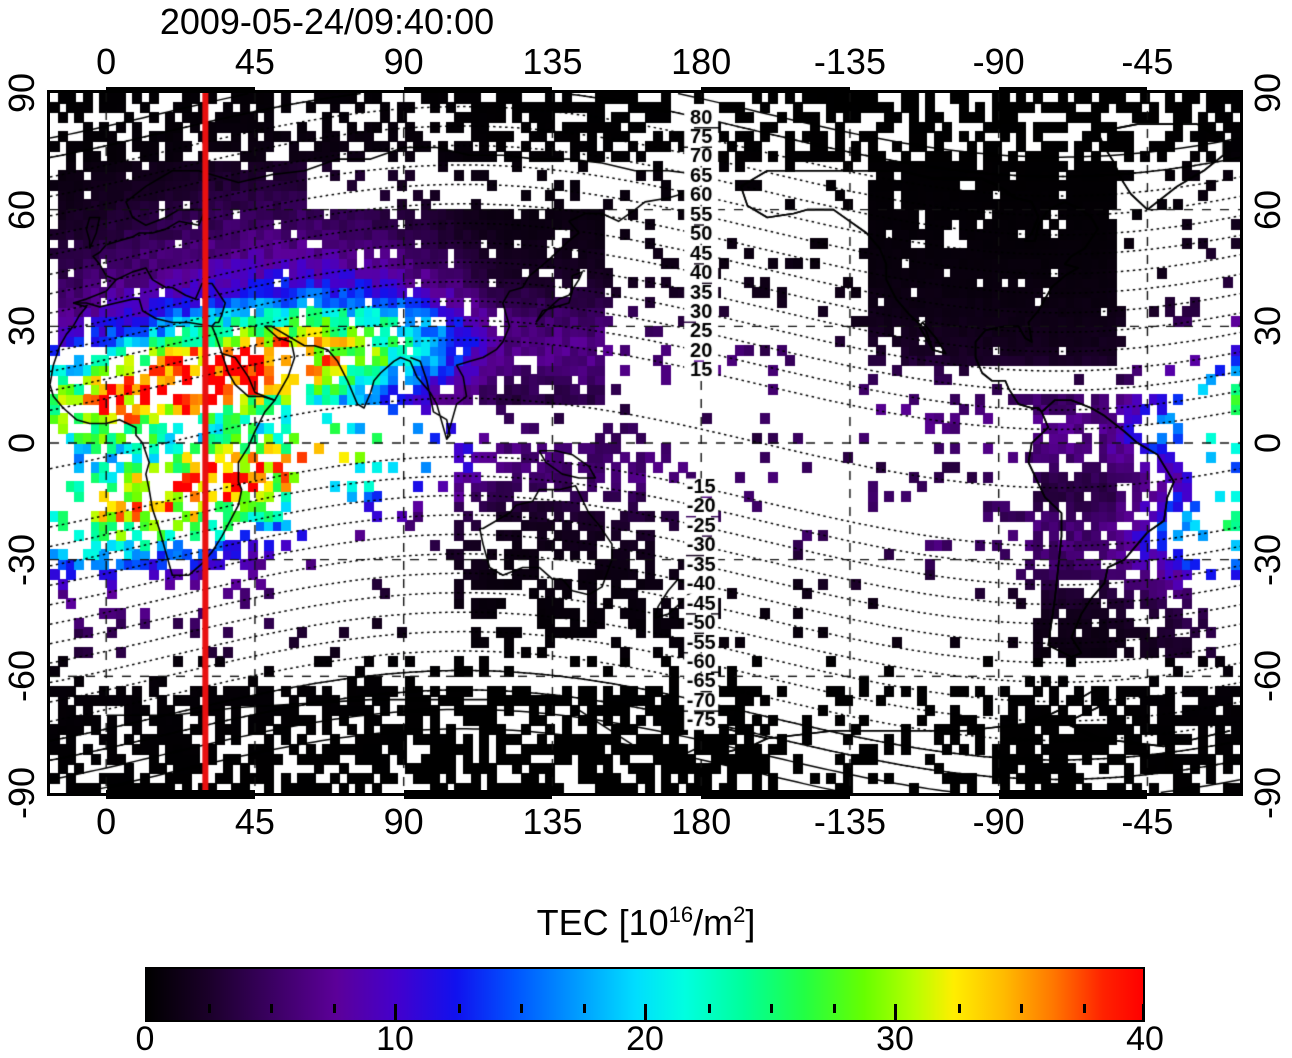 This screenshot has height=1058, width=1292. I want to click on longitude-axis-bottom: 0 45 90 135 180 -135 -90 -45, so click(645, 822).